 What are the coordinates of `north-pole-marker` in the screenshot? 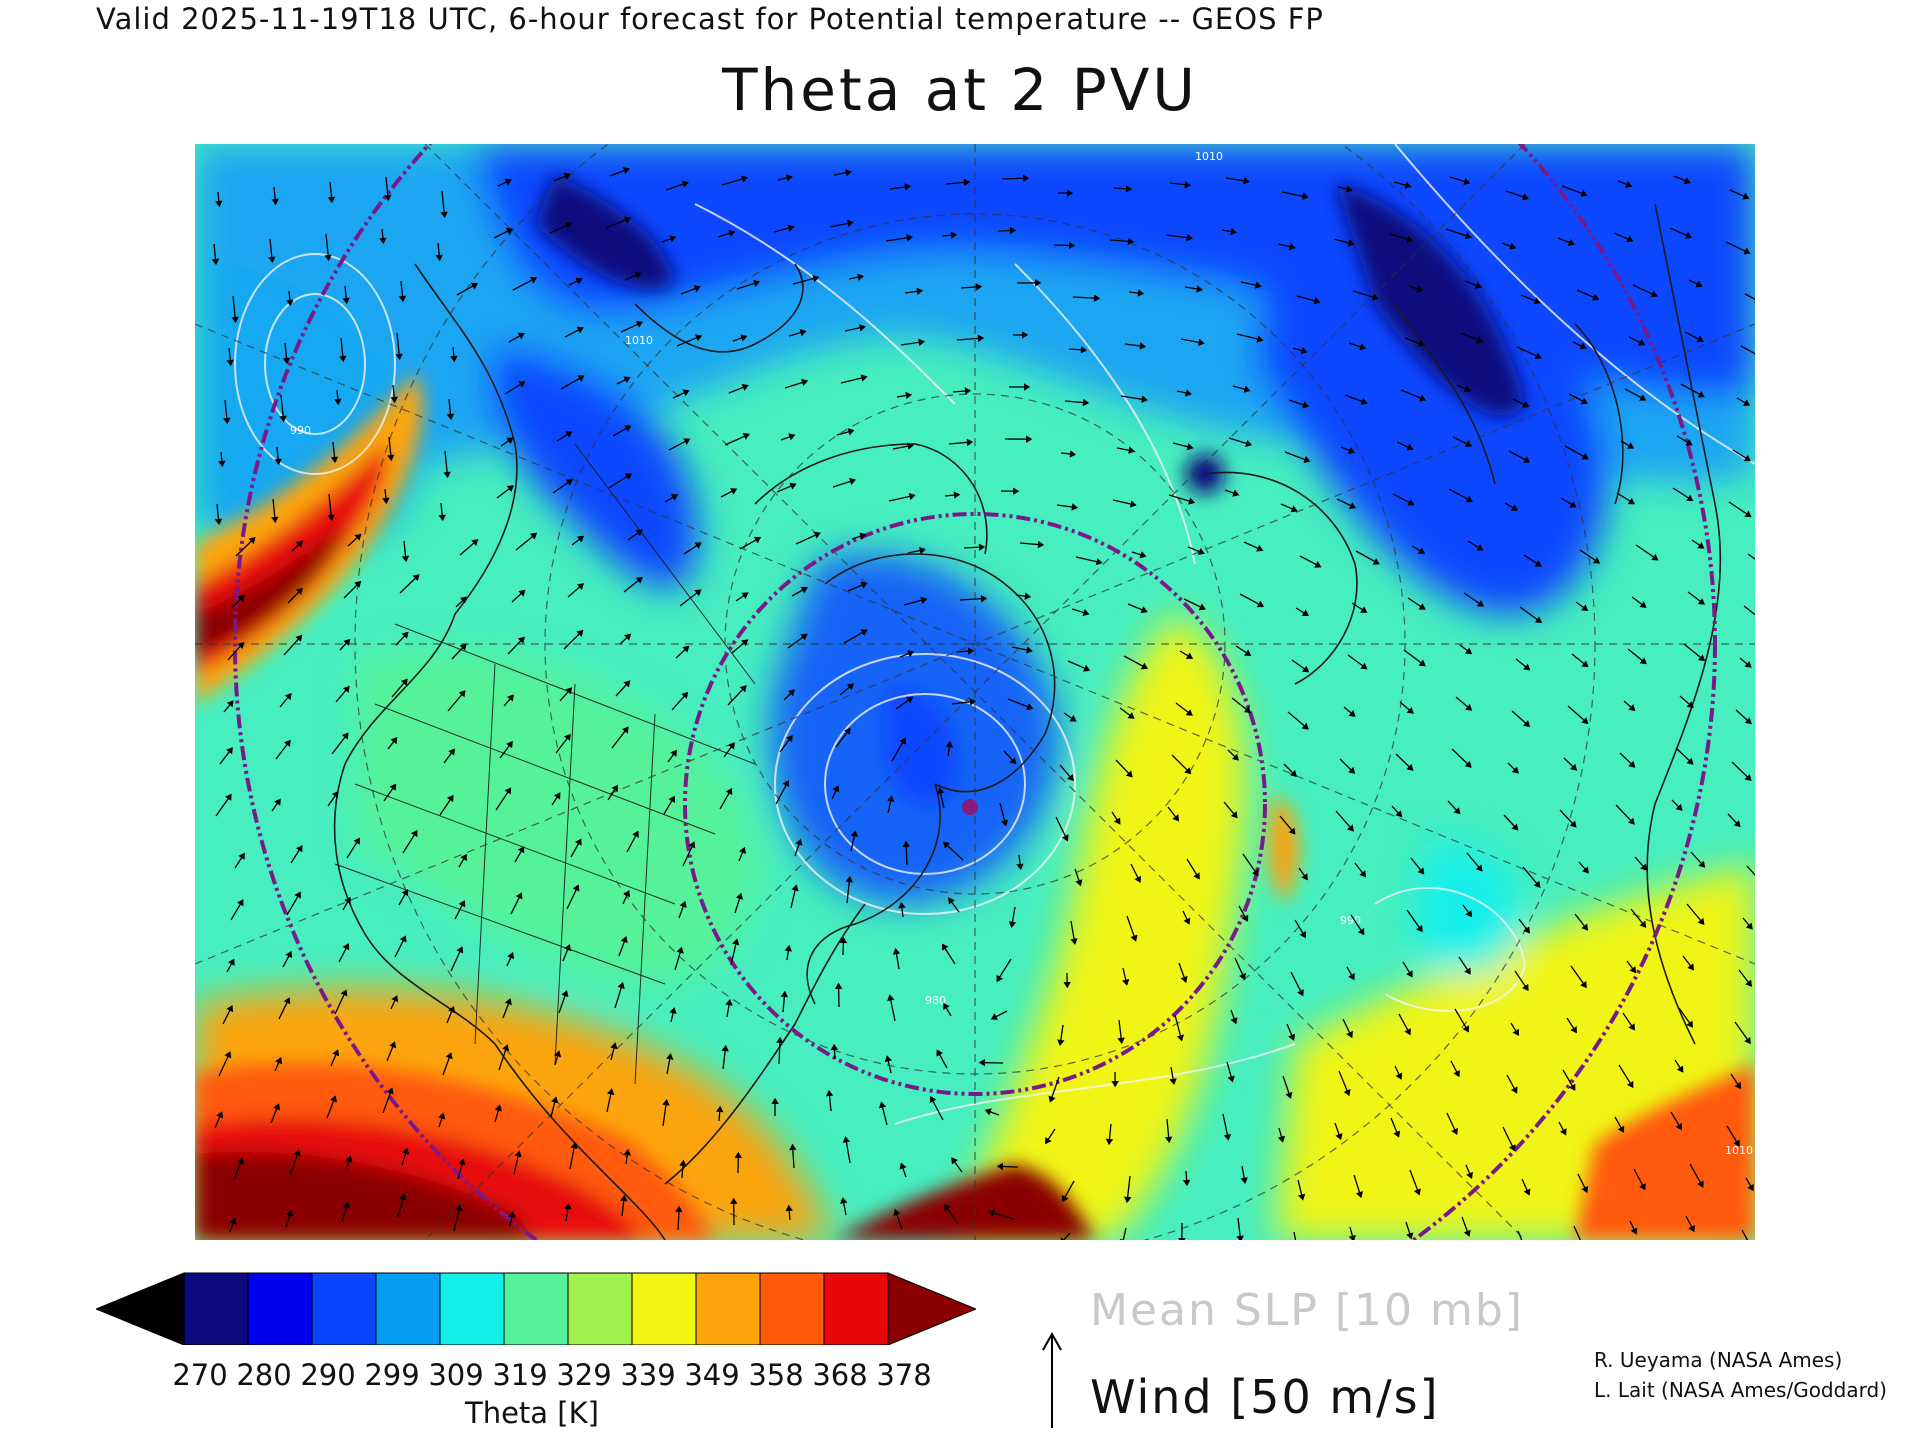 It's located at (970, 807).